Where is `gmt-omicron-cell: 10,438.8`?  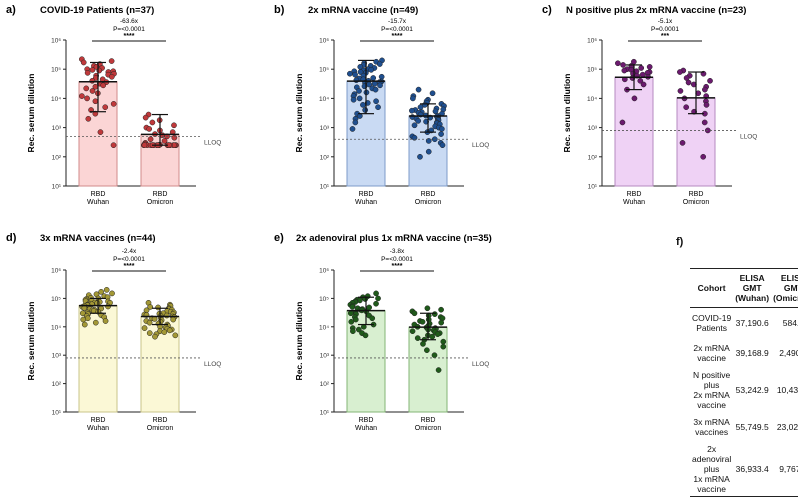 gmt-omicron-cell: 10,438.8 is located at coordinates (787, 390).